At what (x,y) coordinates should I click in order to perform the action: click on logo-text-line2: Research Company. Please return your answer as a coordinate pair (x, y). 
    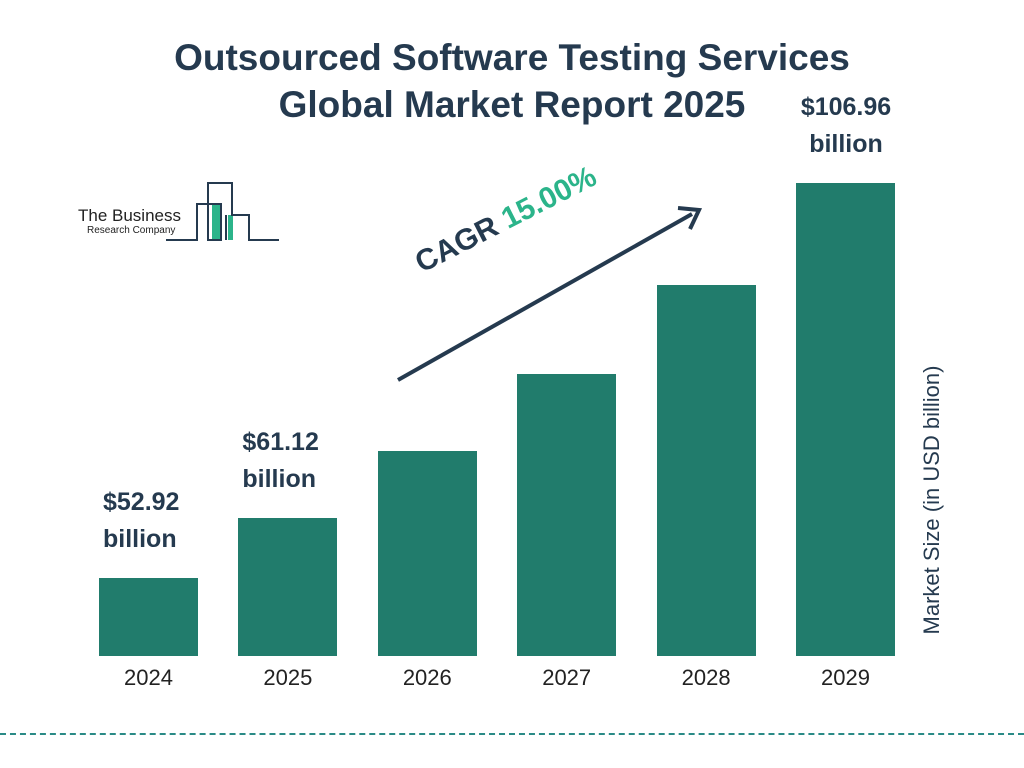
    Looking at the image, I should click on (131, 230).